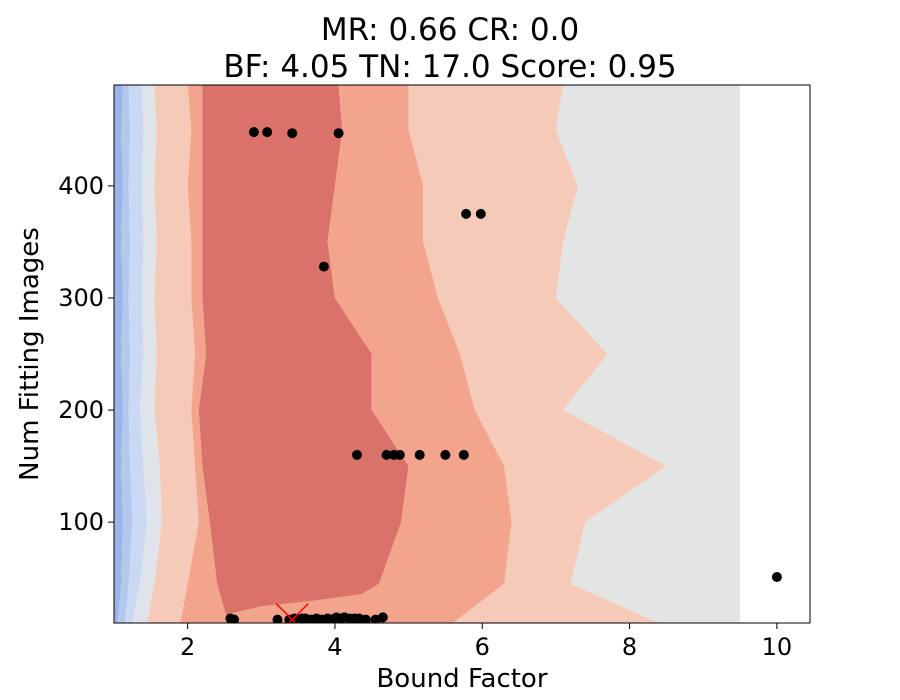  I want to click on x-tick-label-1: 4, so click(334, 647).